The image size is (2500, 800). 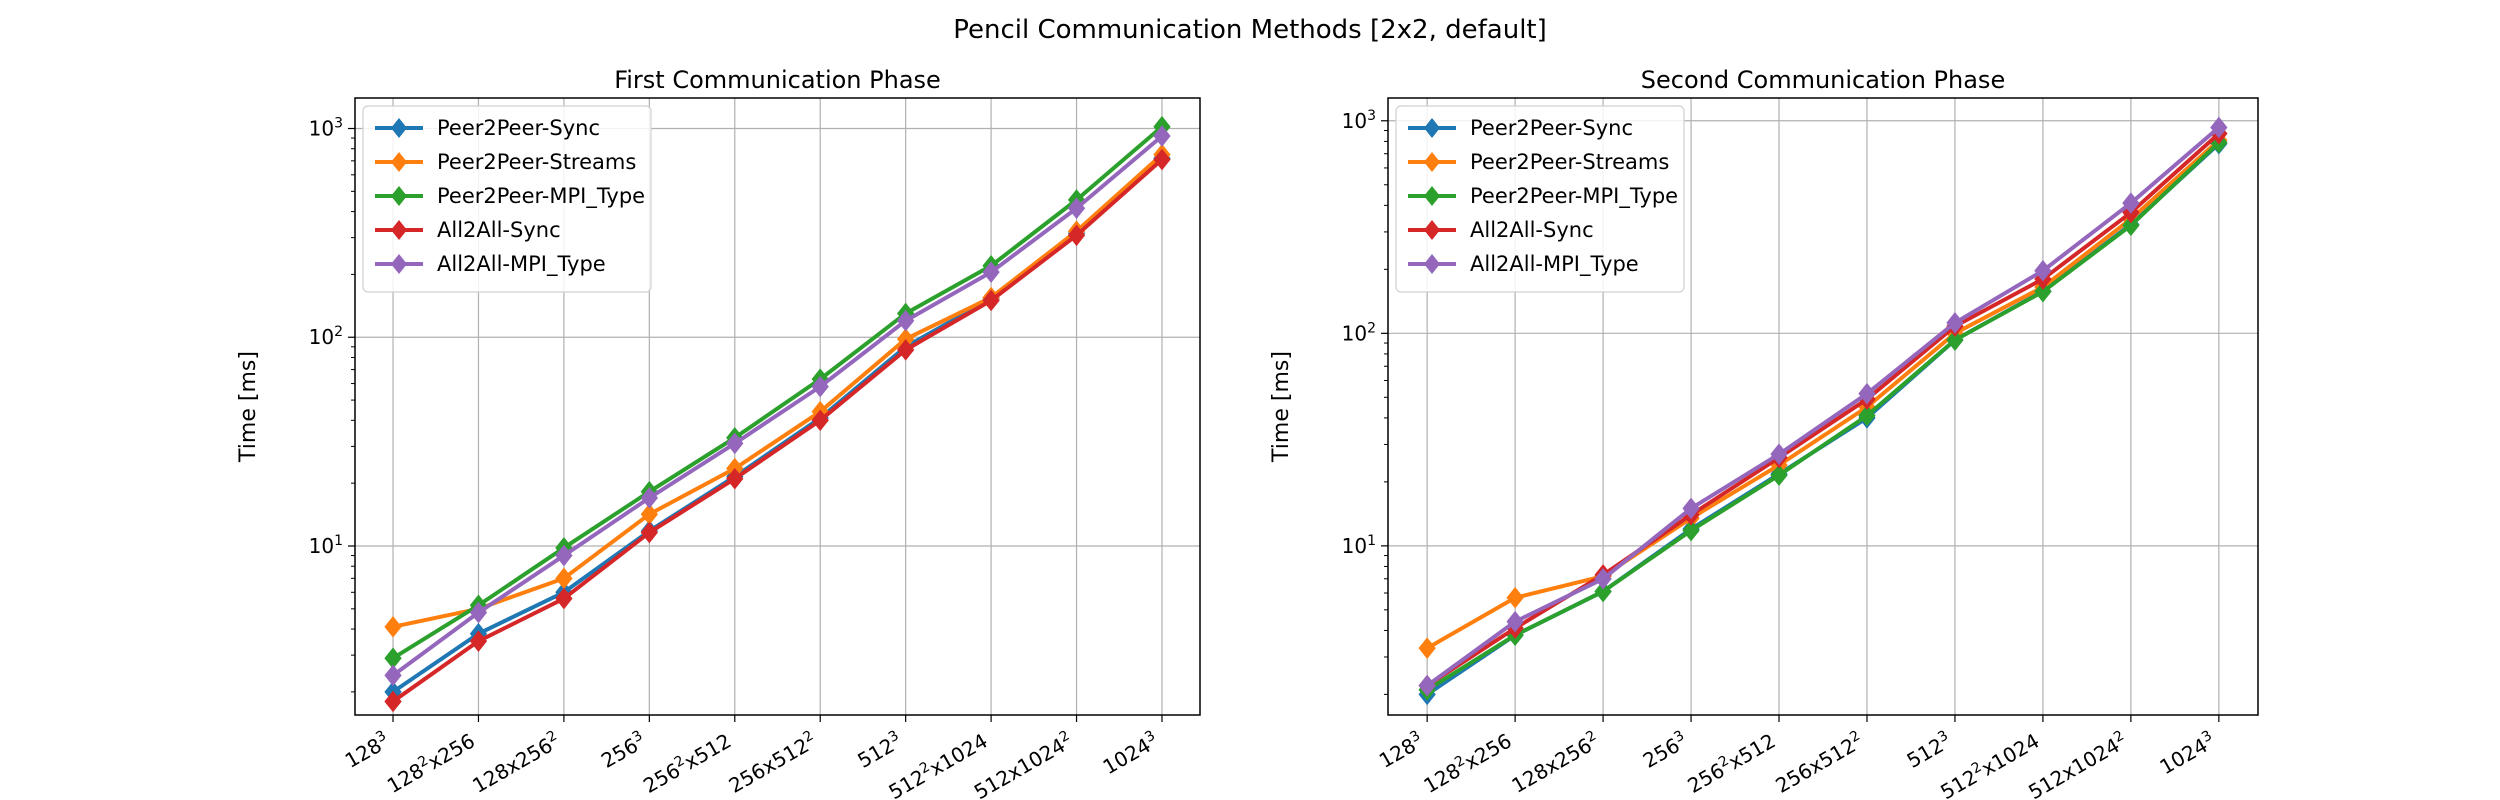 What do you see at coordinates (1928, 750) in the screenshot?
I see `x-tick-label: 5123` at bounding box center [1928, 750].